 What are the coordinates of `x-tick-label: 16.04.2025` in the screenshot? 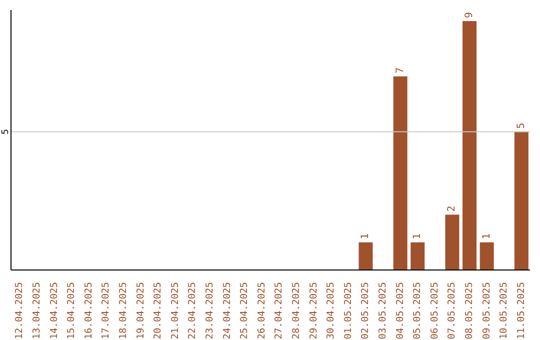 It's located at (88, 311).